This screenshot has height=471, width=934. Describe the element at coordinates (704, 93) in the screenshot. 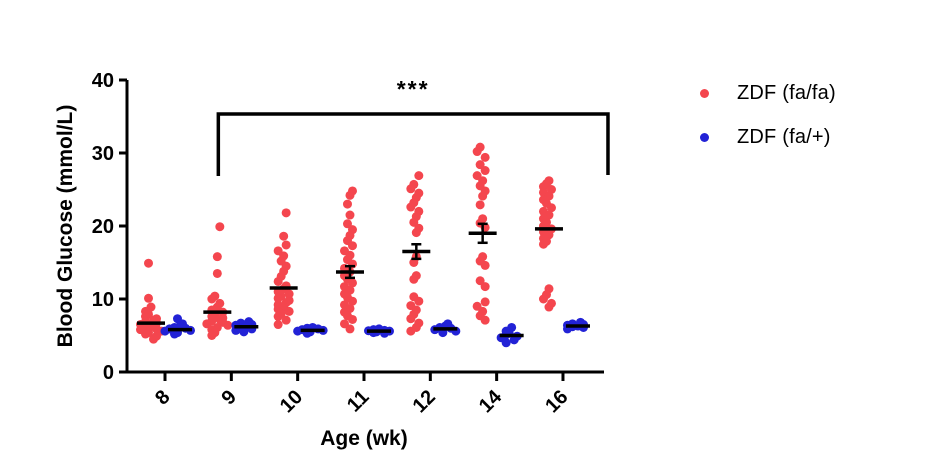

I see `legend-red-dot-icon` at that location.